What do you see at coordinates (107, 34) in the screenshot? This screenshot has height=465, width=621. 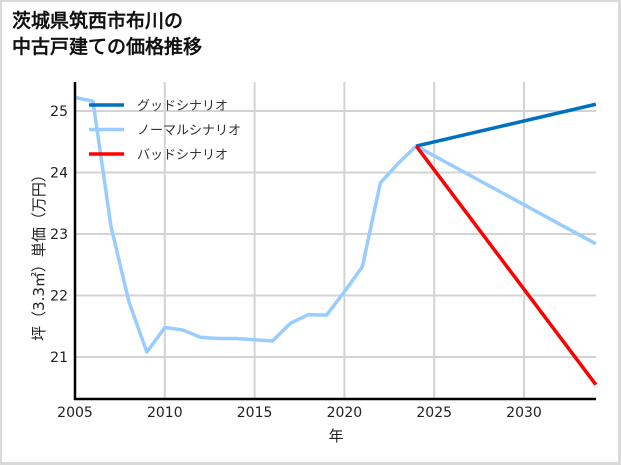 I see `chart-title: 茨城県筑西市布川の 中古戸建ての価格推移` at bounding box center [107, 34].